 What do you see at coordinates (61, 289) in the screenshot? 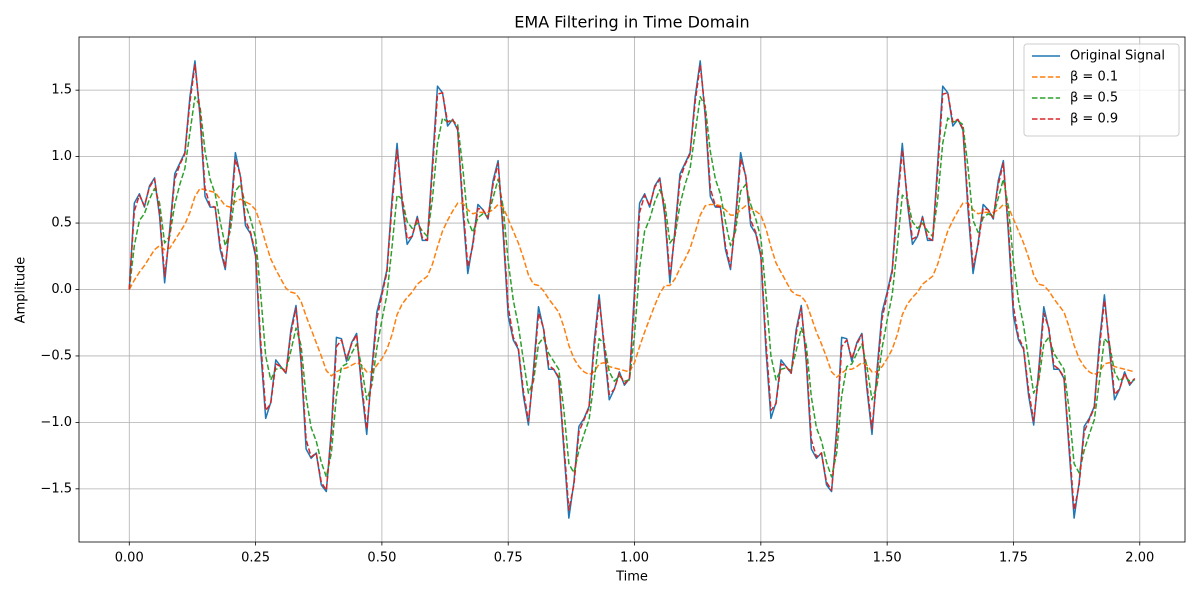
I see `y-tick-label: 0.0` at bounding box center [61, 289].